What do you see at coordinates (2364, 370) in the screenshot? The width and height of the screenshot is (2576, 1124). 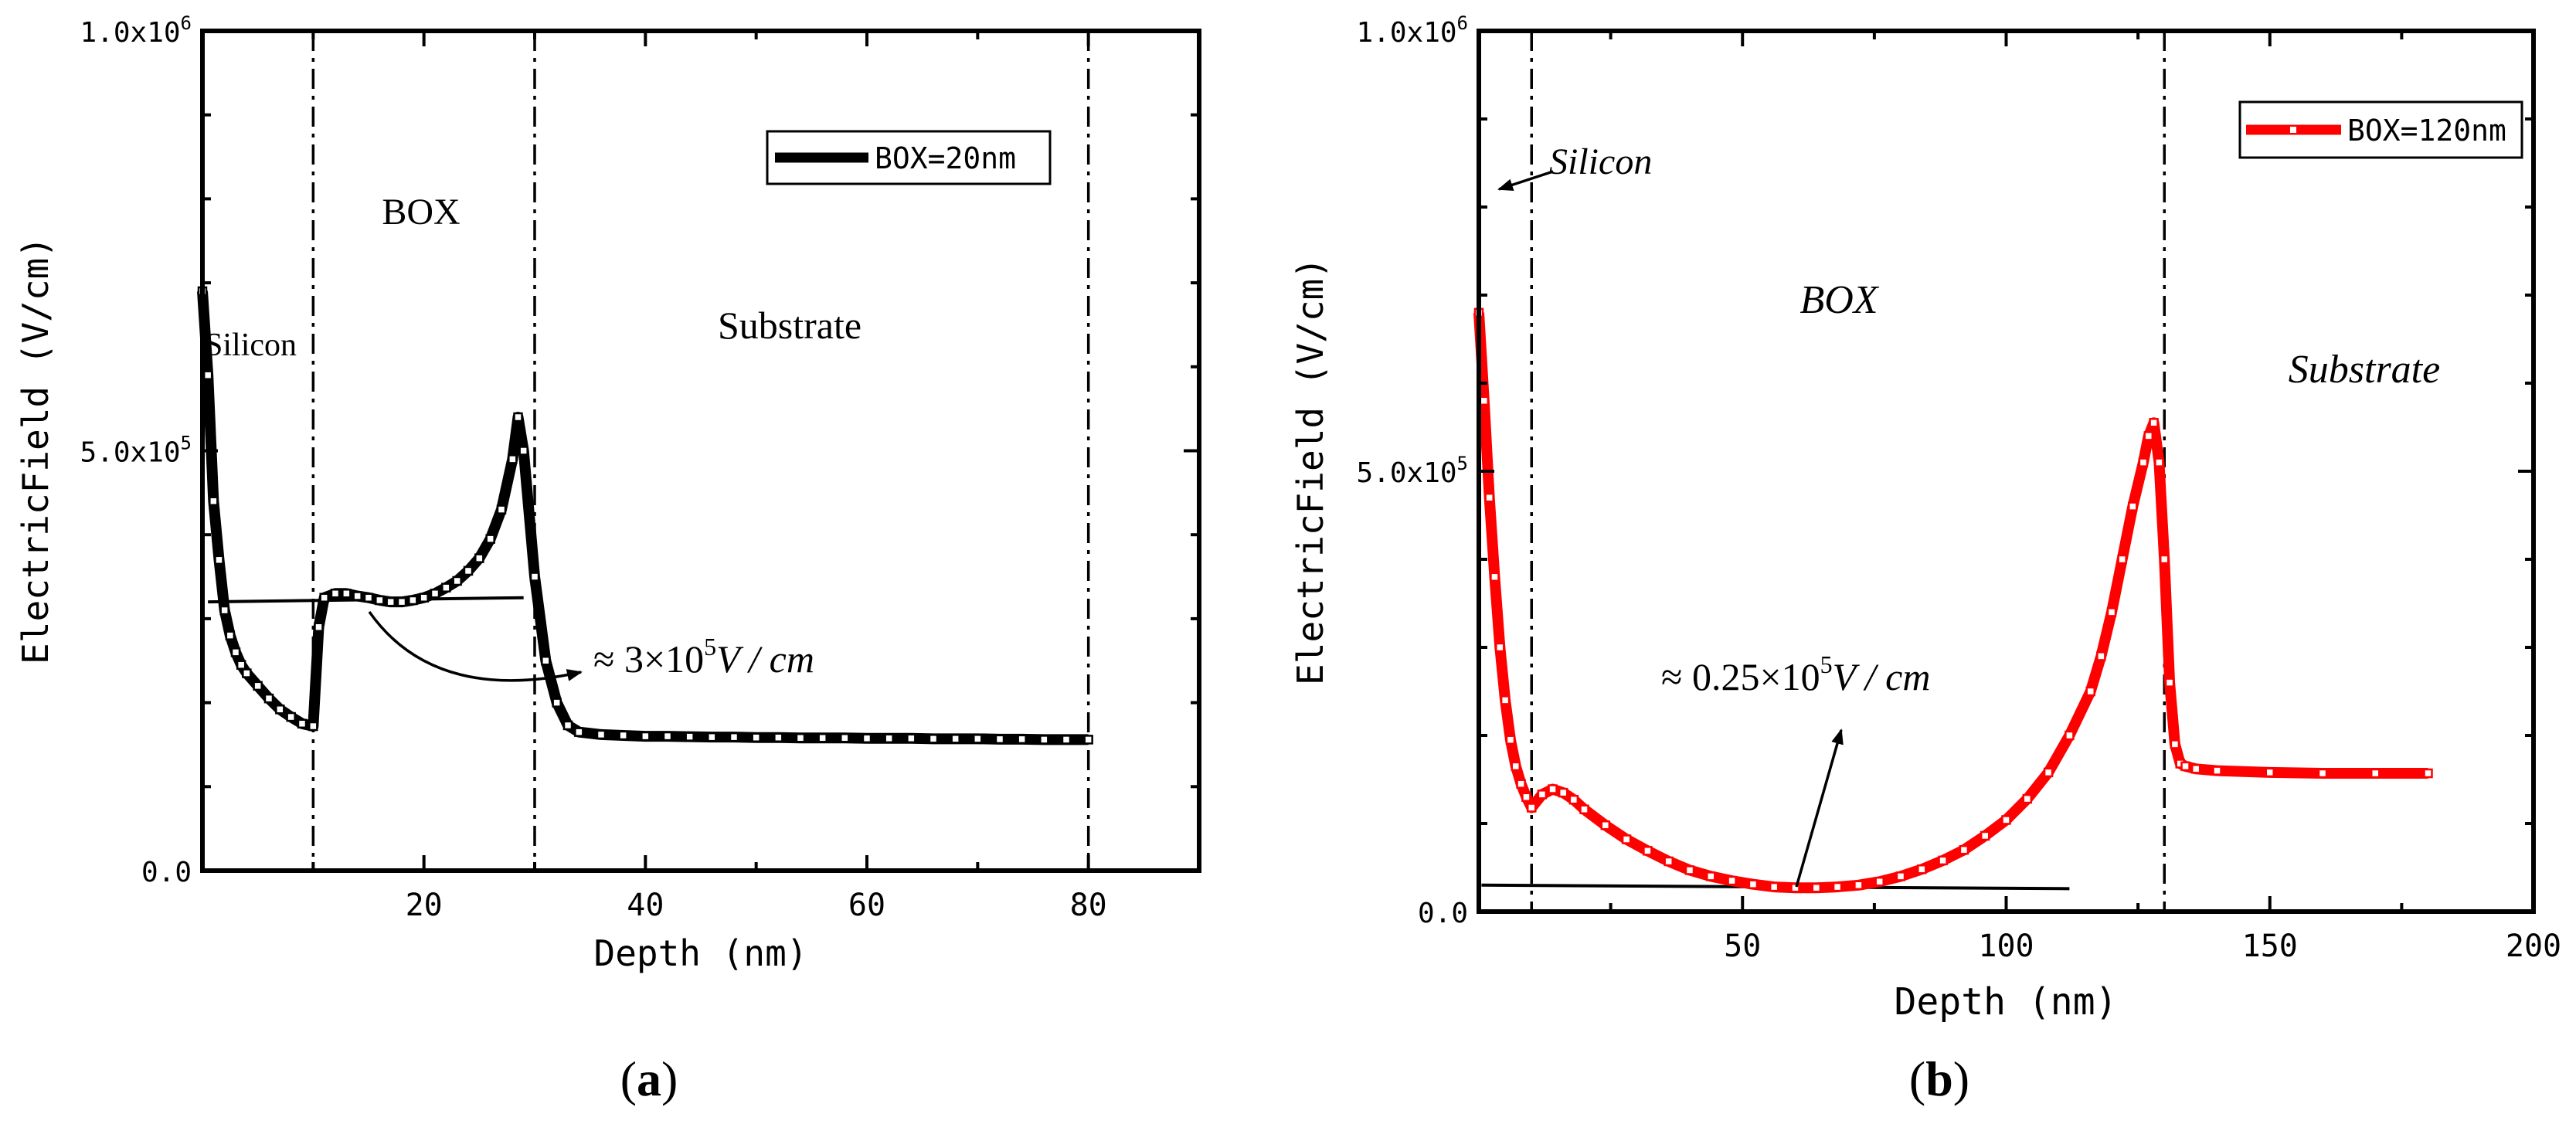 I see `region-label-substrate: Substrate` at bounding box center [2364, 370].